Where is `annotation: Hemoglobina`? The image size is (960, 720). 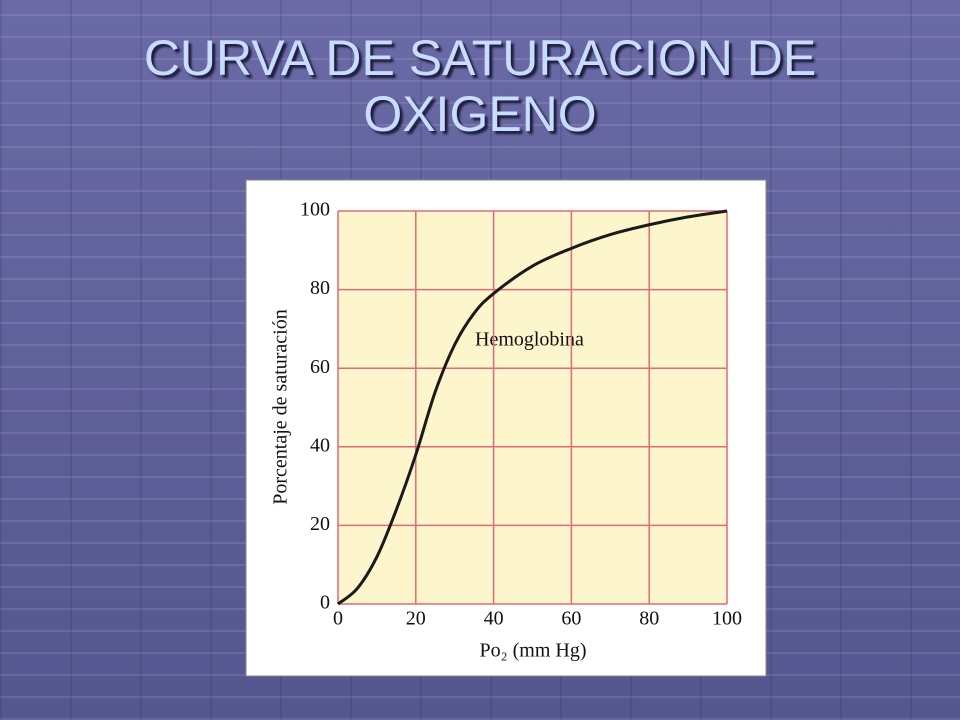
annotation: Hemoglobina is located at coordinates (529, 340).